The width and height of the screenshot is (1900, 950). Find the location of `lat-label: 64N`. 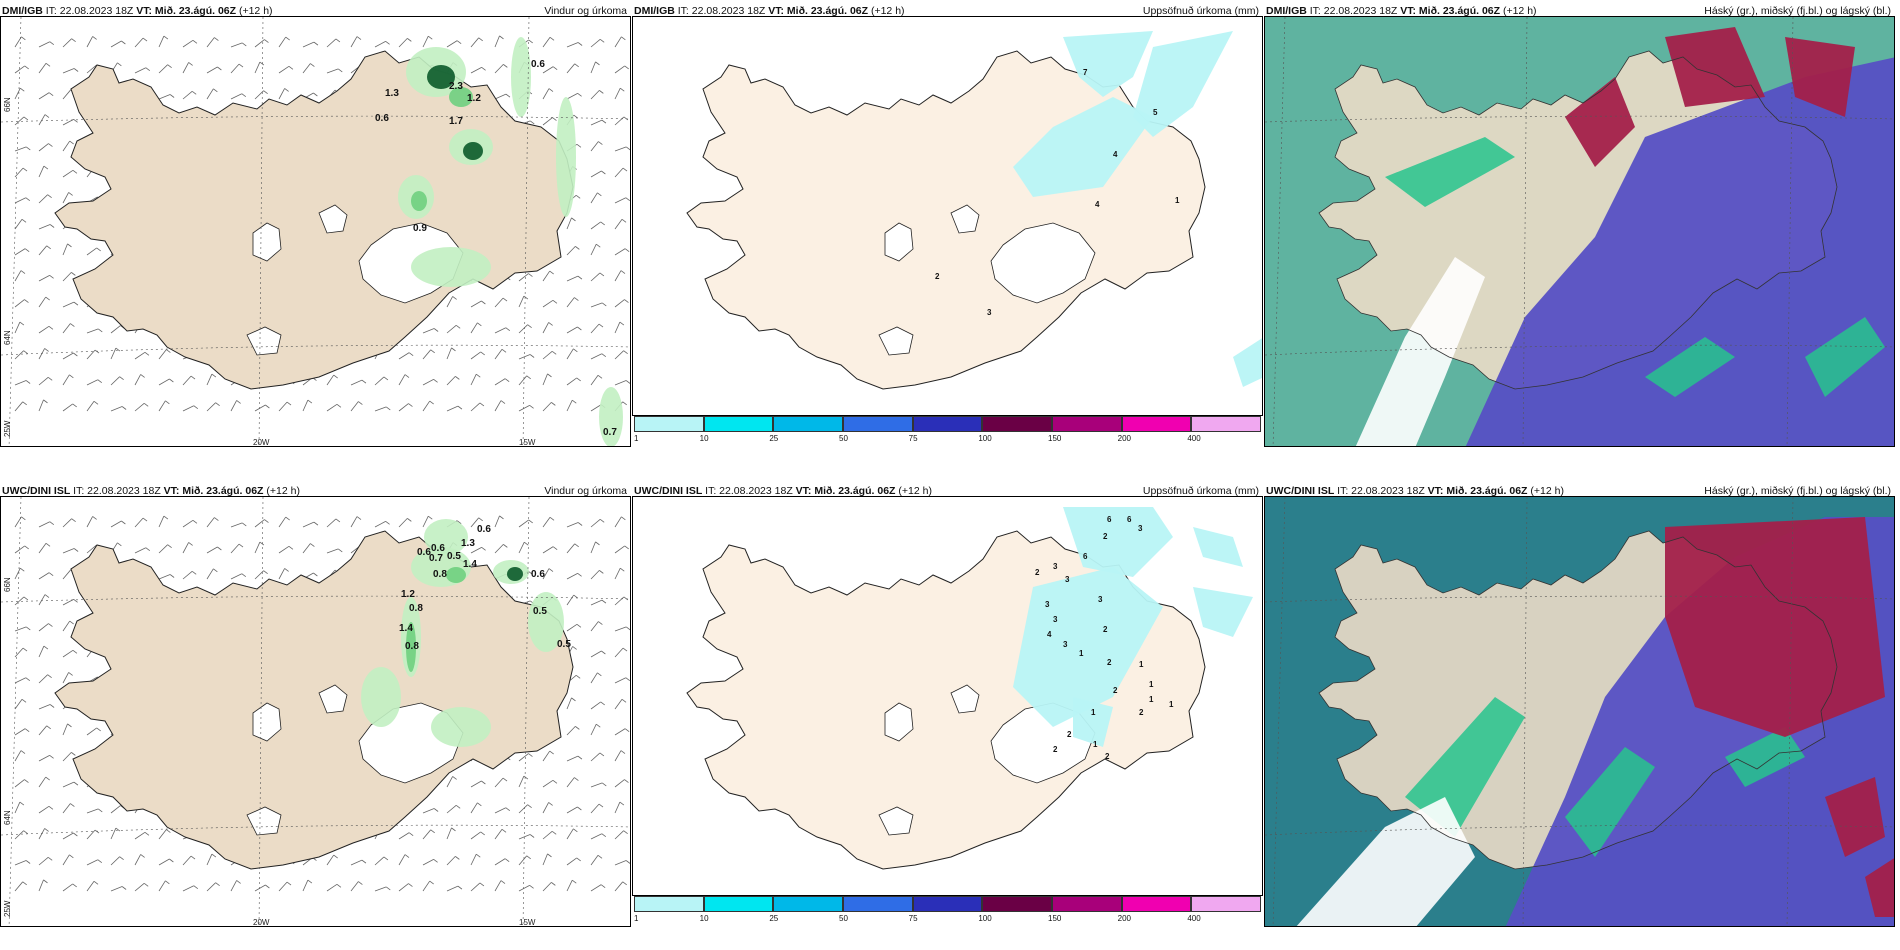

lat-label: 64N is located at coordinates (7, 817).